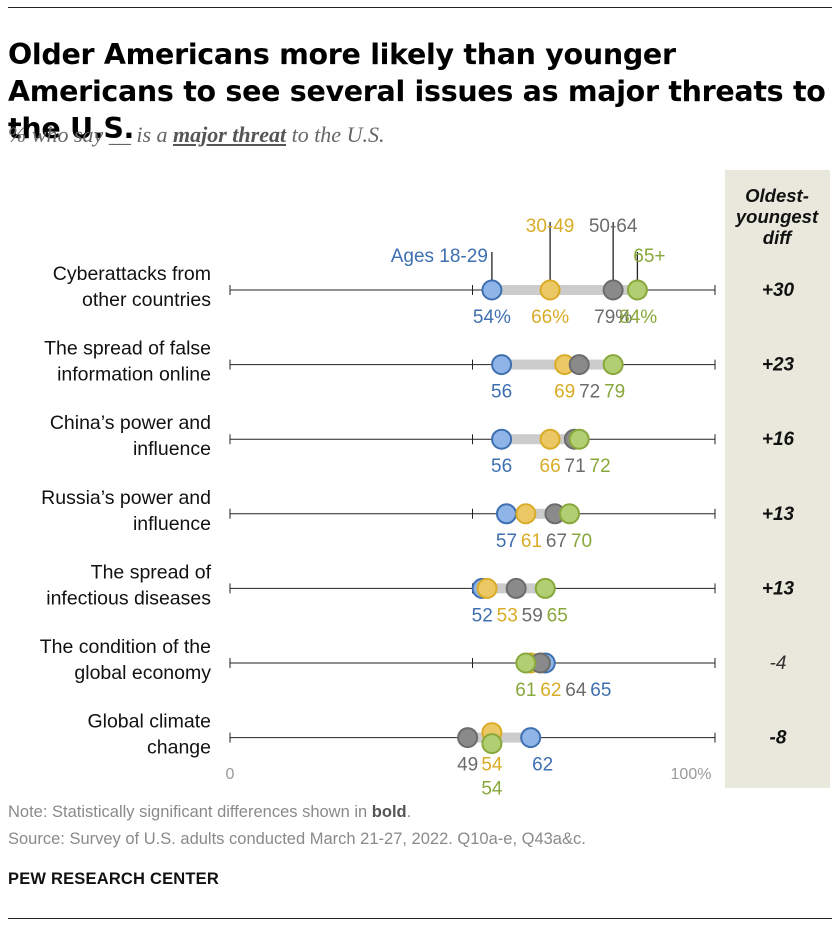 Image resolution: width=840 pixels, height=928 pixels. What do you see at coordinates (506, 541) in the screenshot?
I see `value-label: 57` at bounding box center [506, 541].